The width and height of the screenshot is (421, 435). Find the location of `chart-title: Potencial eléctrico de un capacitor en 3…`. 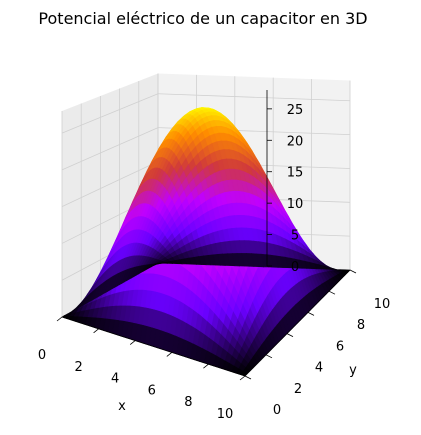

chart-title: Potencial eléctrico de un capacitor en 3… is located at coordinates (202, 18).